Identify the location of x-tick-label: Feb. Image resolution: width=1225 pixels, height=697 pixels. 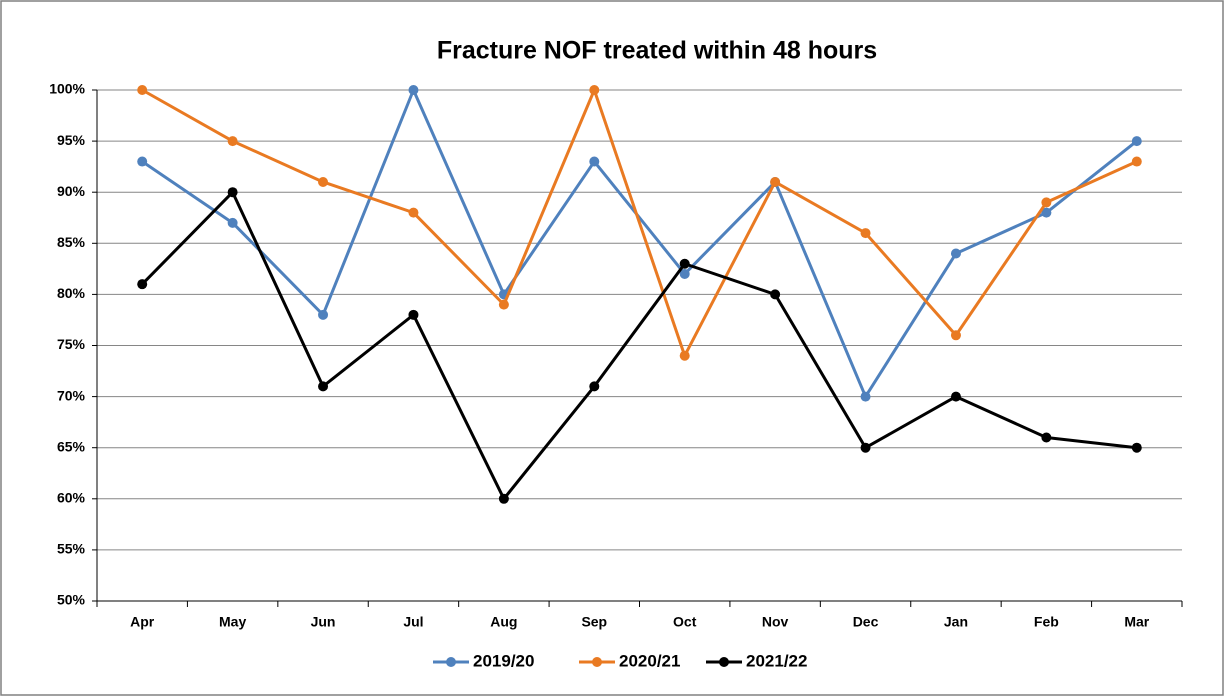
(1046, 622).